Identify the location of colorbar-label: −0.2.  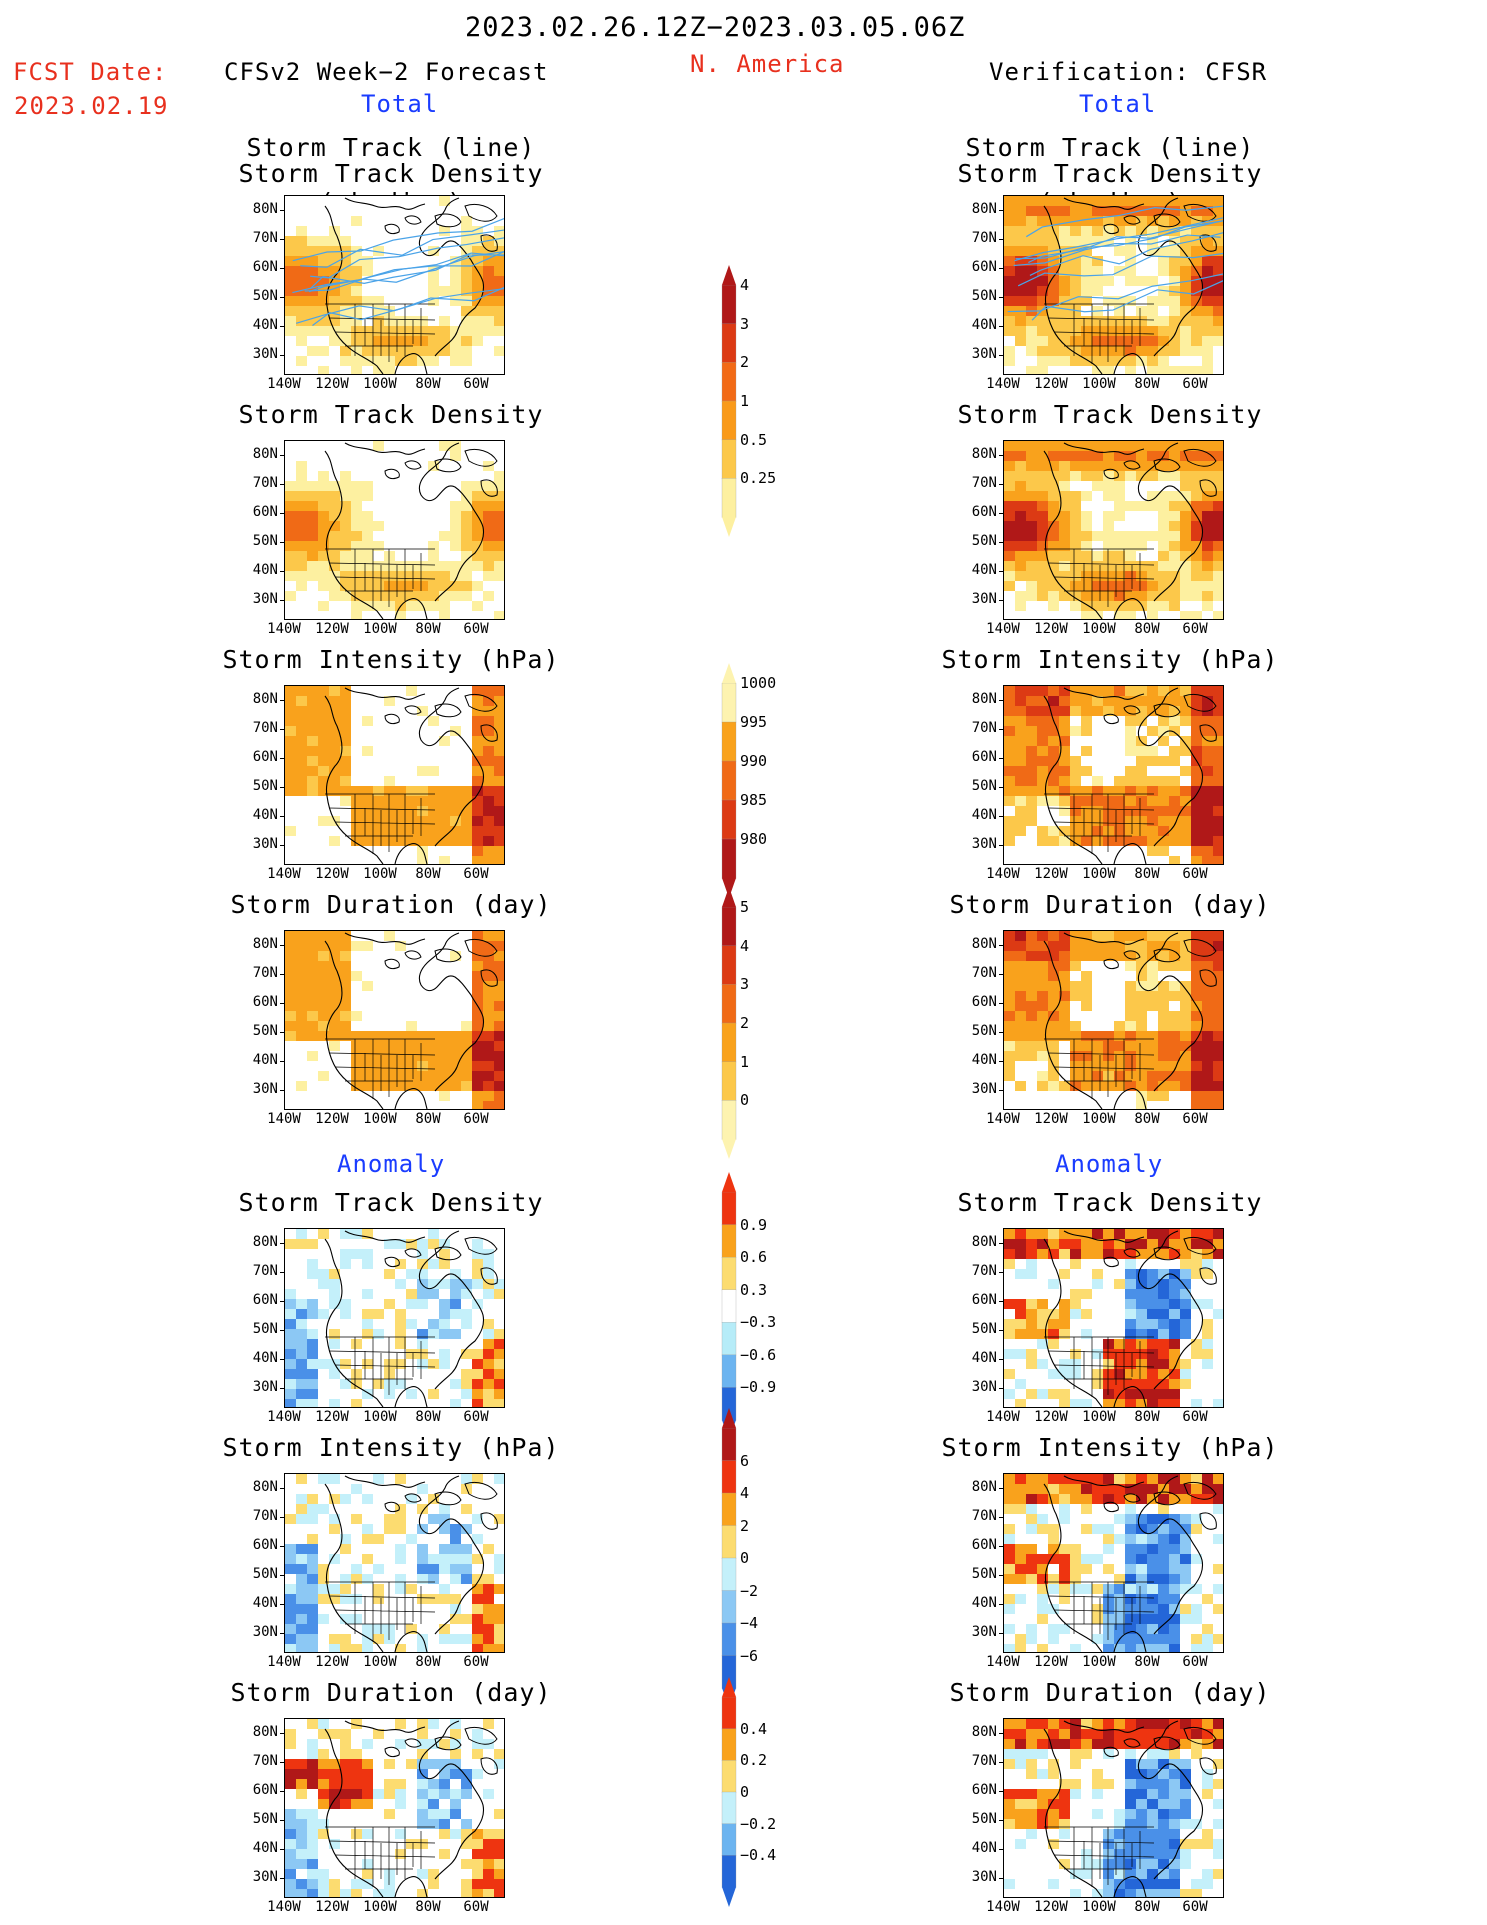
(758, 1823).